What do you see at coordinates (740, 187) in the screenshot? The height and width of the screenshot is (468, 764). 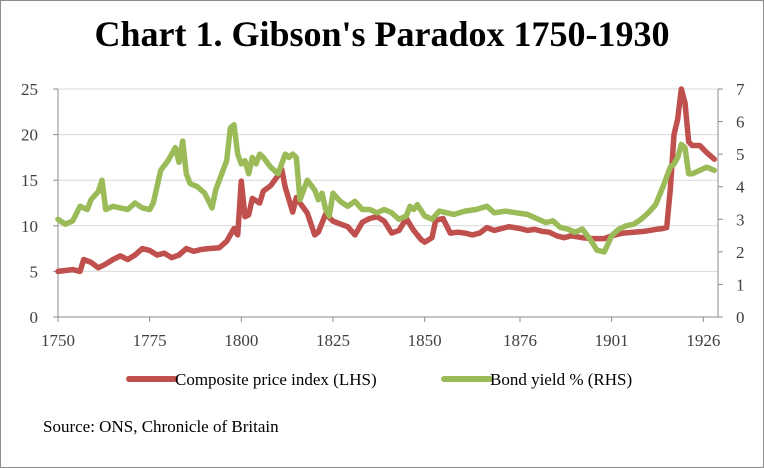 I see `y-right-tick-label: 4` at bounding box center [740, 187].